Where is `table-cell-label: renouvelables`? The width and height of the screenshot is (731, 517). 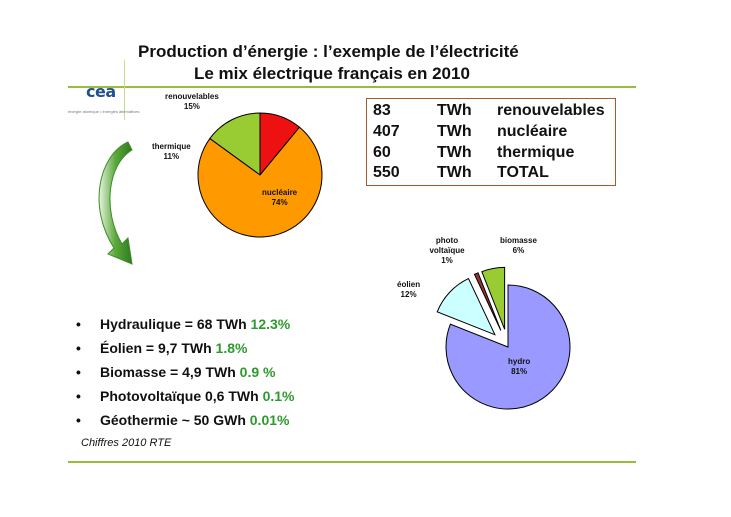 table-cell-label: renouvelables is located at coordinates (551, 110).